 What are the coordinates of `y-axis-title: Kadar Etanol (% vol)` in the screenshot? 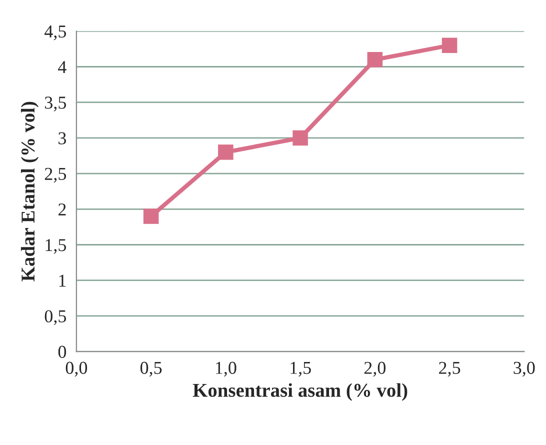 It's located at (29, 192).